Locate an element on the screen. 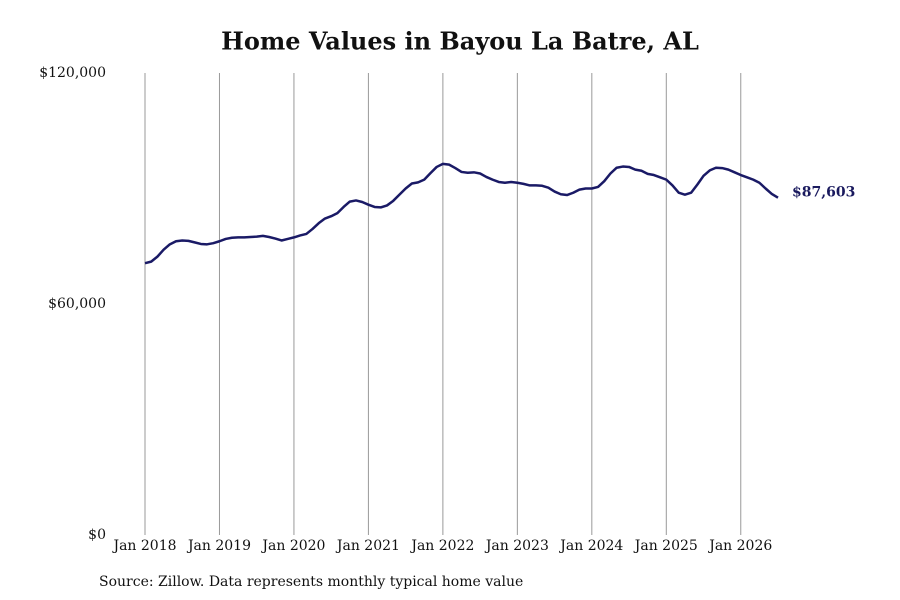  x-tick-label: Jan 2024 is located at coordinates (590, 546).